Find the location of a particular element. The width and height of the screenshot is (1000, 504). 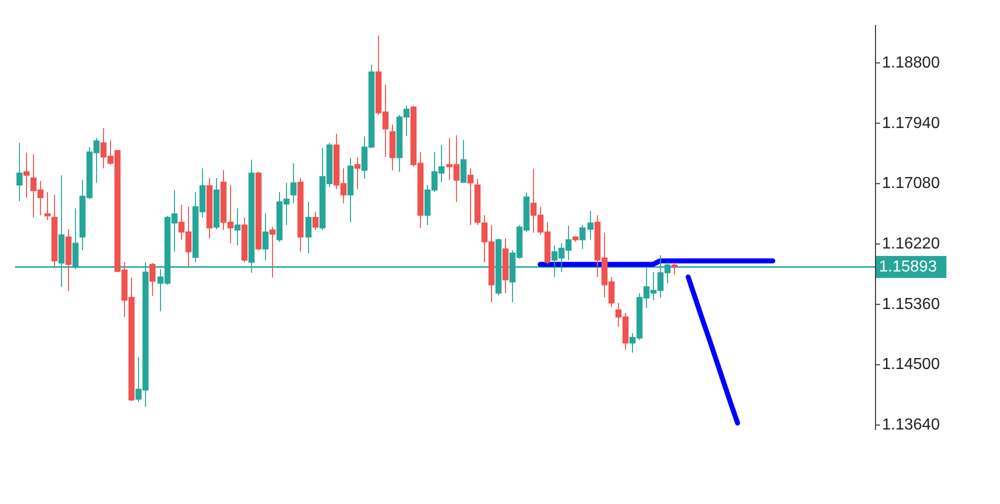

y-tick-label: 1.15360 is located at coordinates (911, 304).